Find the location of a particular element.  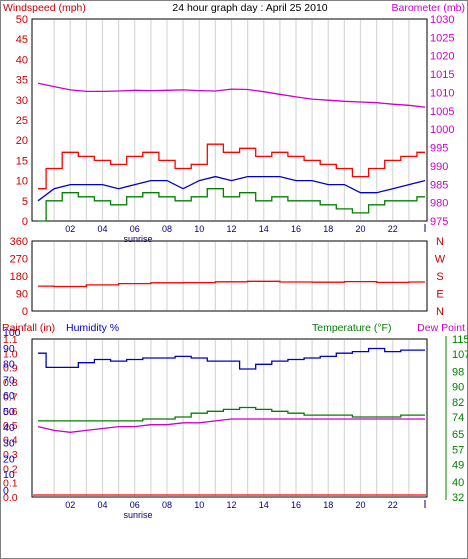

rain-tick-label: 0.5 is located at coordinates (10, 426).